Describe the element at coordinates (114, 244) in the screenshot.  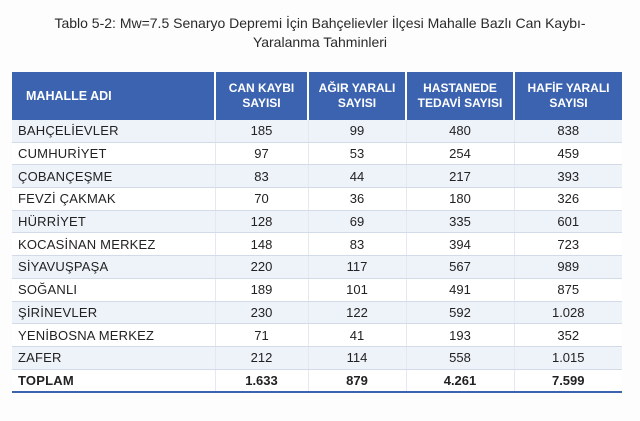
I see `cell-mahalle-adi: KOCASİNAN MERKEZ` at that location.